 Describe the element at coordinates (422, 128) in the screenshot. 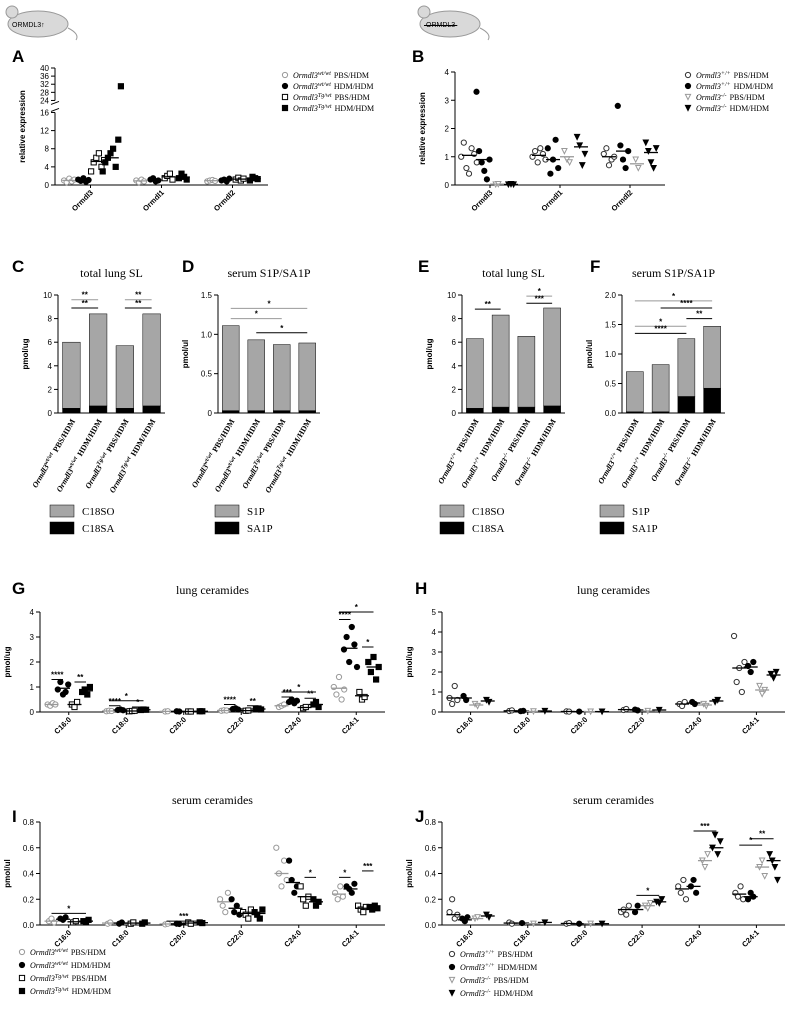

I see `y-axis-label: relative expression` at that location.